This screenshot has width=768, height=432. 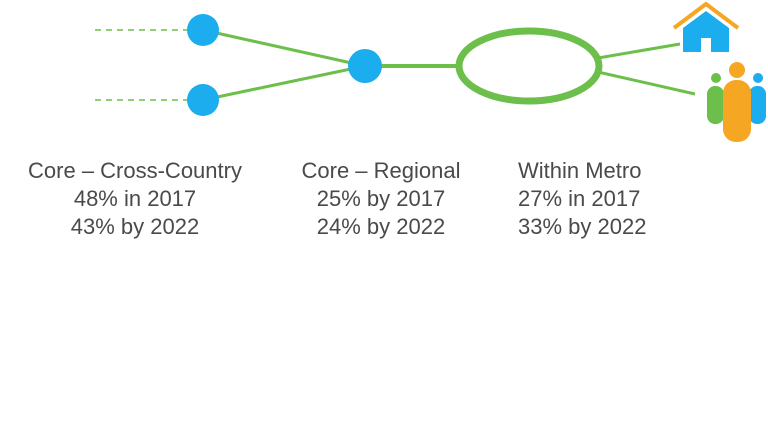 I want to click on segment: Within Metro 27% in 2017 33% by 2022, so click(x=582, y=198).